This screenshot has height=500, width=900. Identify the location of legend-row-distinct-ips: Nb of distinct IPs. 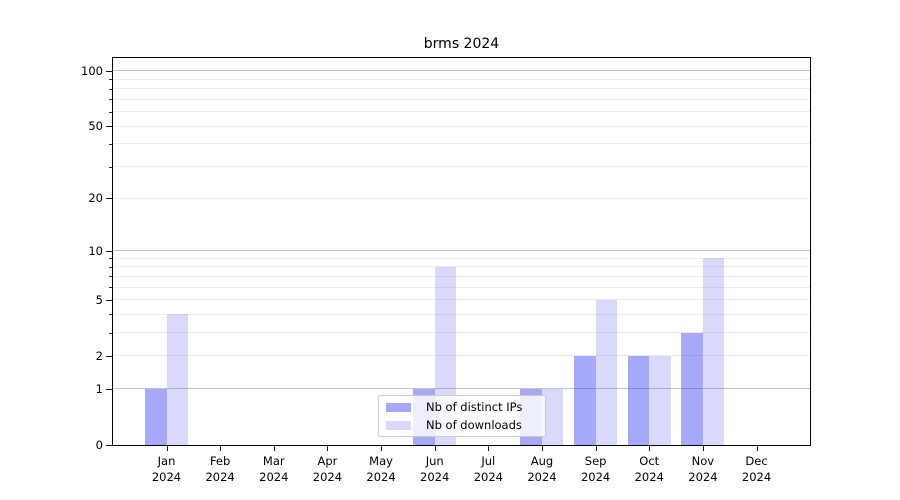
(462, 407).